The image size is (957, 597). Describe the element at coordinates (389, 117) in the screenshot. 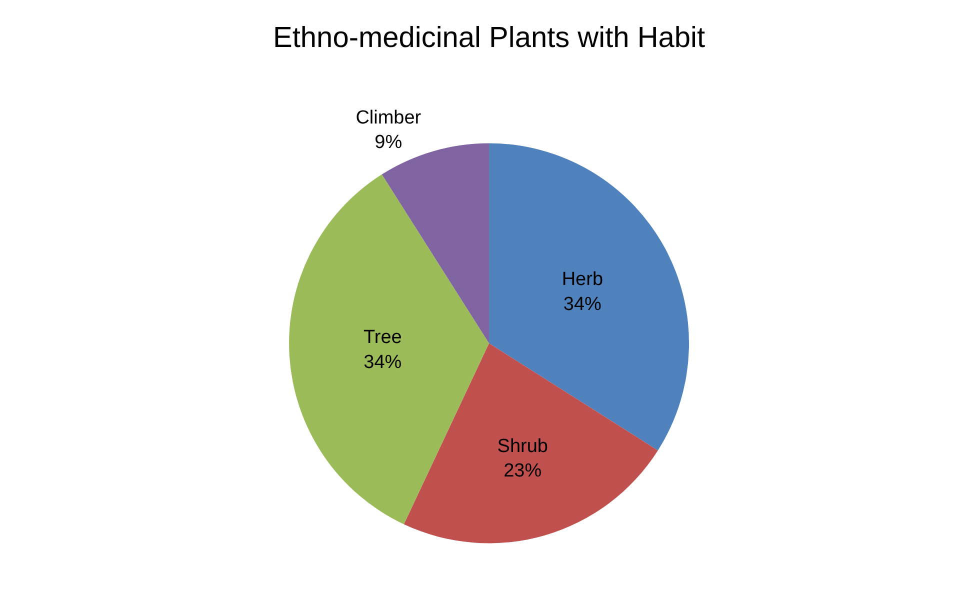

I see `slice-label: Climber` at that location.